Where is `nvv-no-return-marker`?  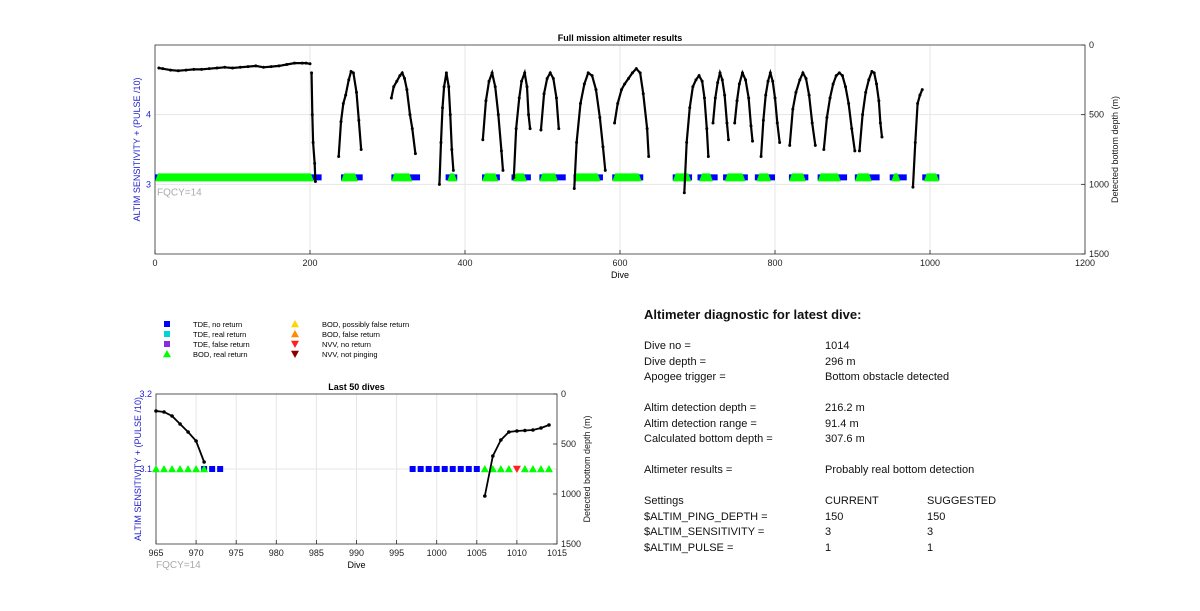
nvv-no-return-marker is located at coordinates (516, 469).